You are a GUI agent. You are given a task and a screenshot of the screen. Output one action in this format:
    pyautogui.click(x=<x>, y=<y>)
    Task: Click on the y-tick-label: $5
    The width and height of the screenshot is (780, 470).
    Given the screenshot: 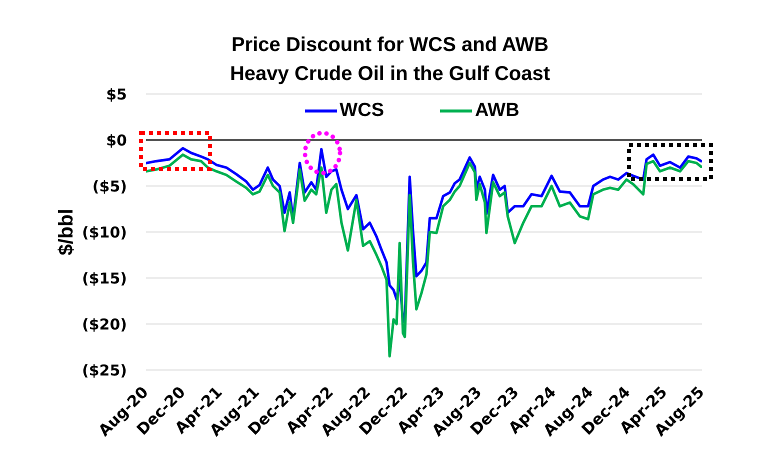 What is the action you would take?
    pyautogui.click(x=116, y=94)
    